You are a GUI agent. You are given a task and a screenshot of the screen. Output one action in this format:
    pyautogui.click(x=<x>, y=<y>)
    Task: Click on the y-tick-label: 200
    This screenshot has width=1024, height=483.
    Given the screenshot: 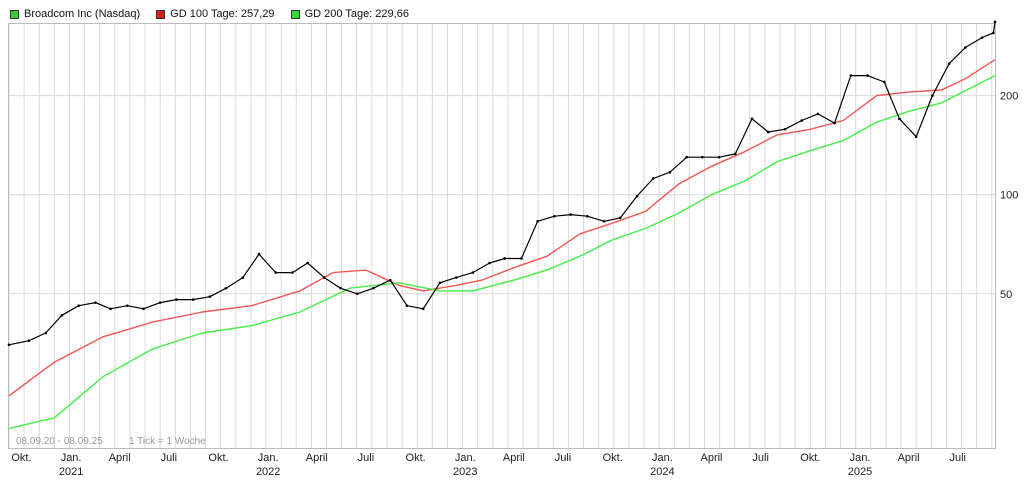 What is the action you would take?
    pyautogui.click(x=1009, y=97)
    